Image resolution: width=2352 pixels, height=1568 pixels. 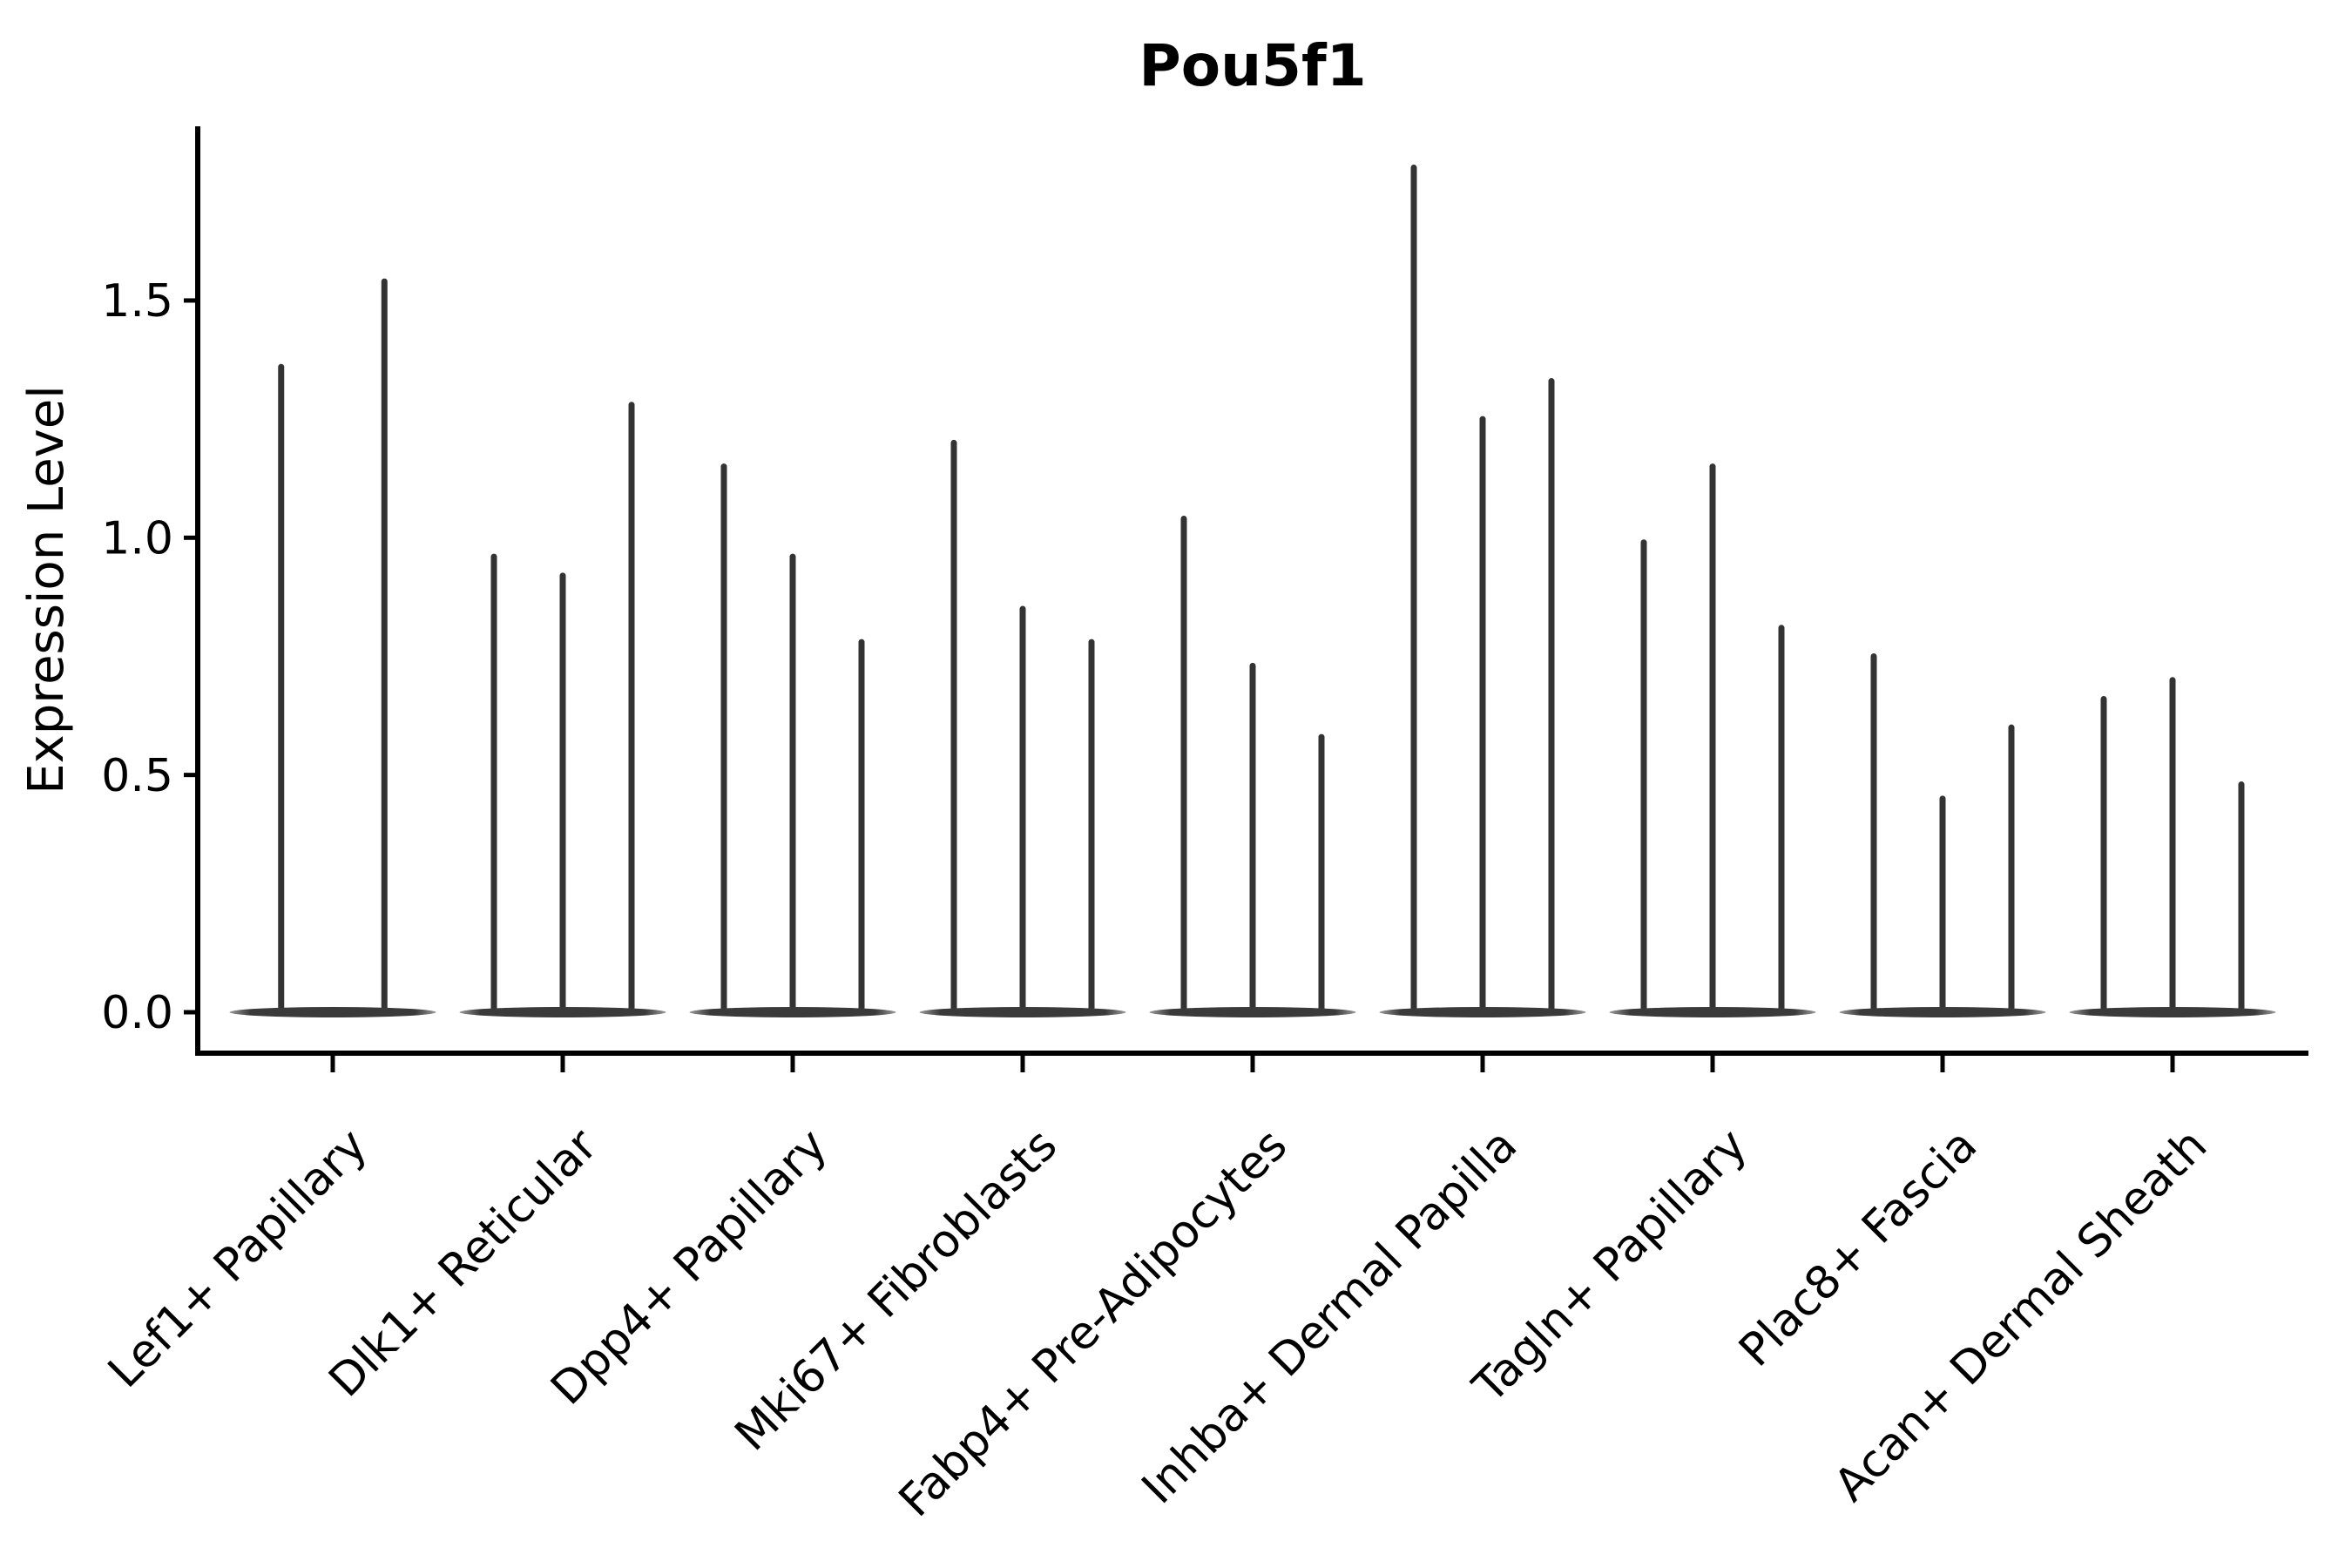 What do you see at coordinates (1093, 1323) in the screenshot?
I see `x-category-label: Fabp4+ Pre-Adipocytes` at bounding box center [1093, 1323].